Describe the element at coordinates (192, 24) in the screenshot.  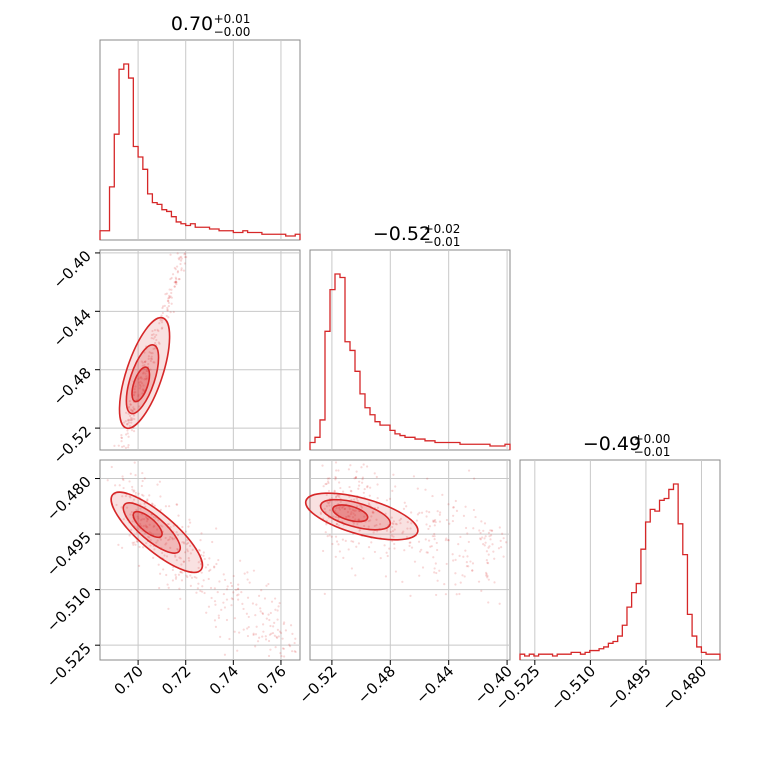
I see `param-title-1: 0.70` at that location.